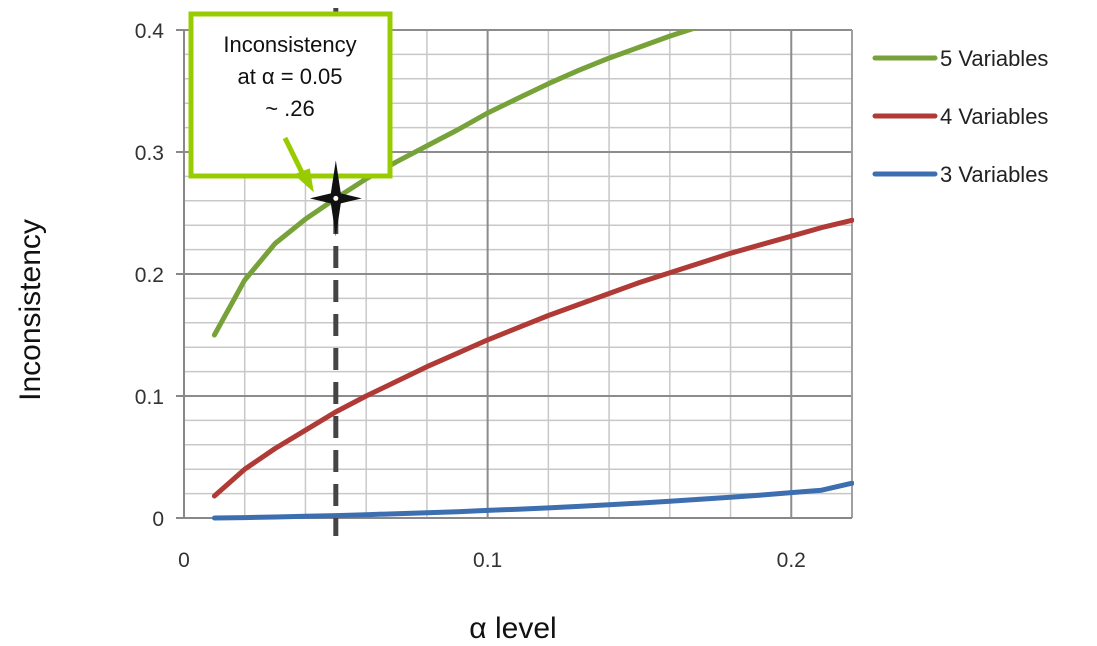 The height and width of the screenshot is (646, 1097). What do you see at coordinates (30, 310) in the screenshot?
I see `y-axis-title: Inconsistency` at bounding box center [30, 310].